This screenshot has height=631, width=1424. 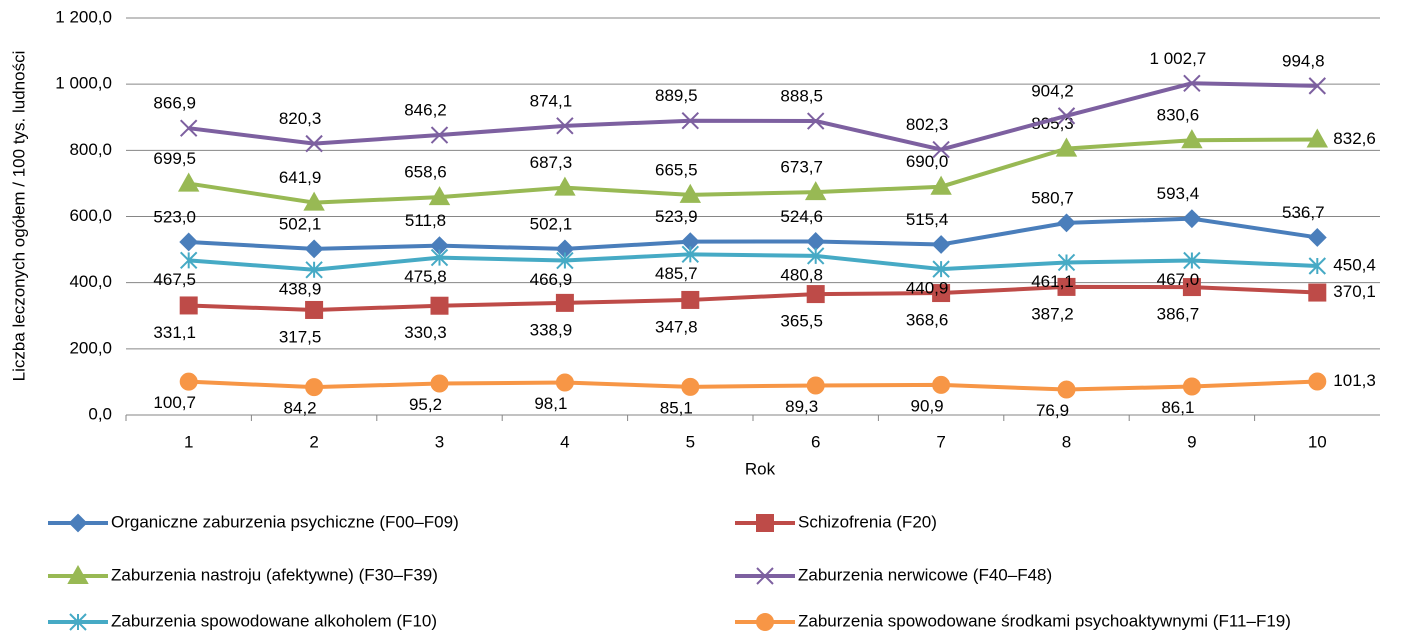 What do you see at coordinates (1354, 264) in the screenshot?
I see `data-label: 450,4` at bounding box center [1354, 264].